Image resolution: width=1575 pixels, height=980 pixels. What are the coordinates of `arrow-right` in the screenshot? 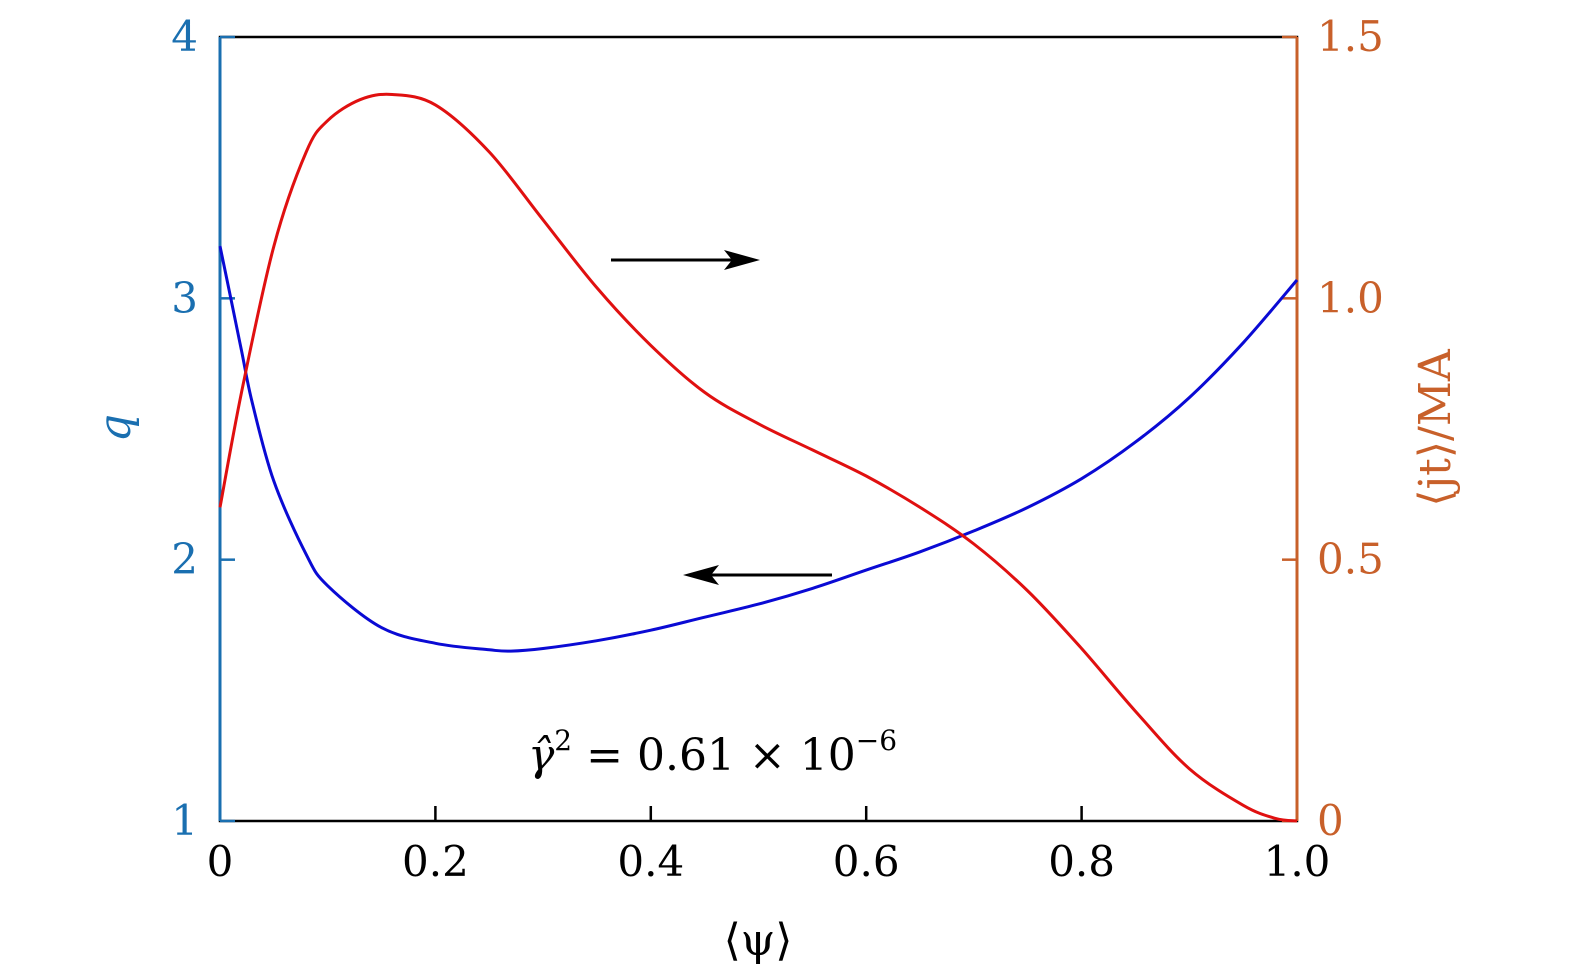 It's located at (685, 260).